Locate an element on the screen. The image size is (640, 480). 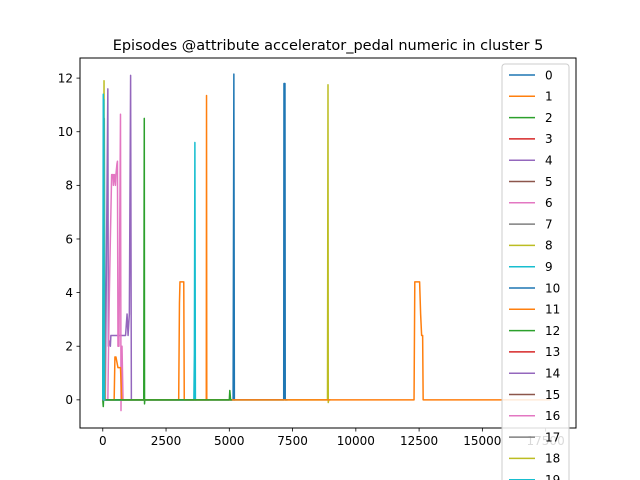
legend-label-16: 16 is located at coordinates (552, 416).